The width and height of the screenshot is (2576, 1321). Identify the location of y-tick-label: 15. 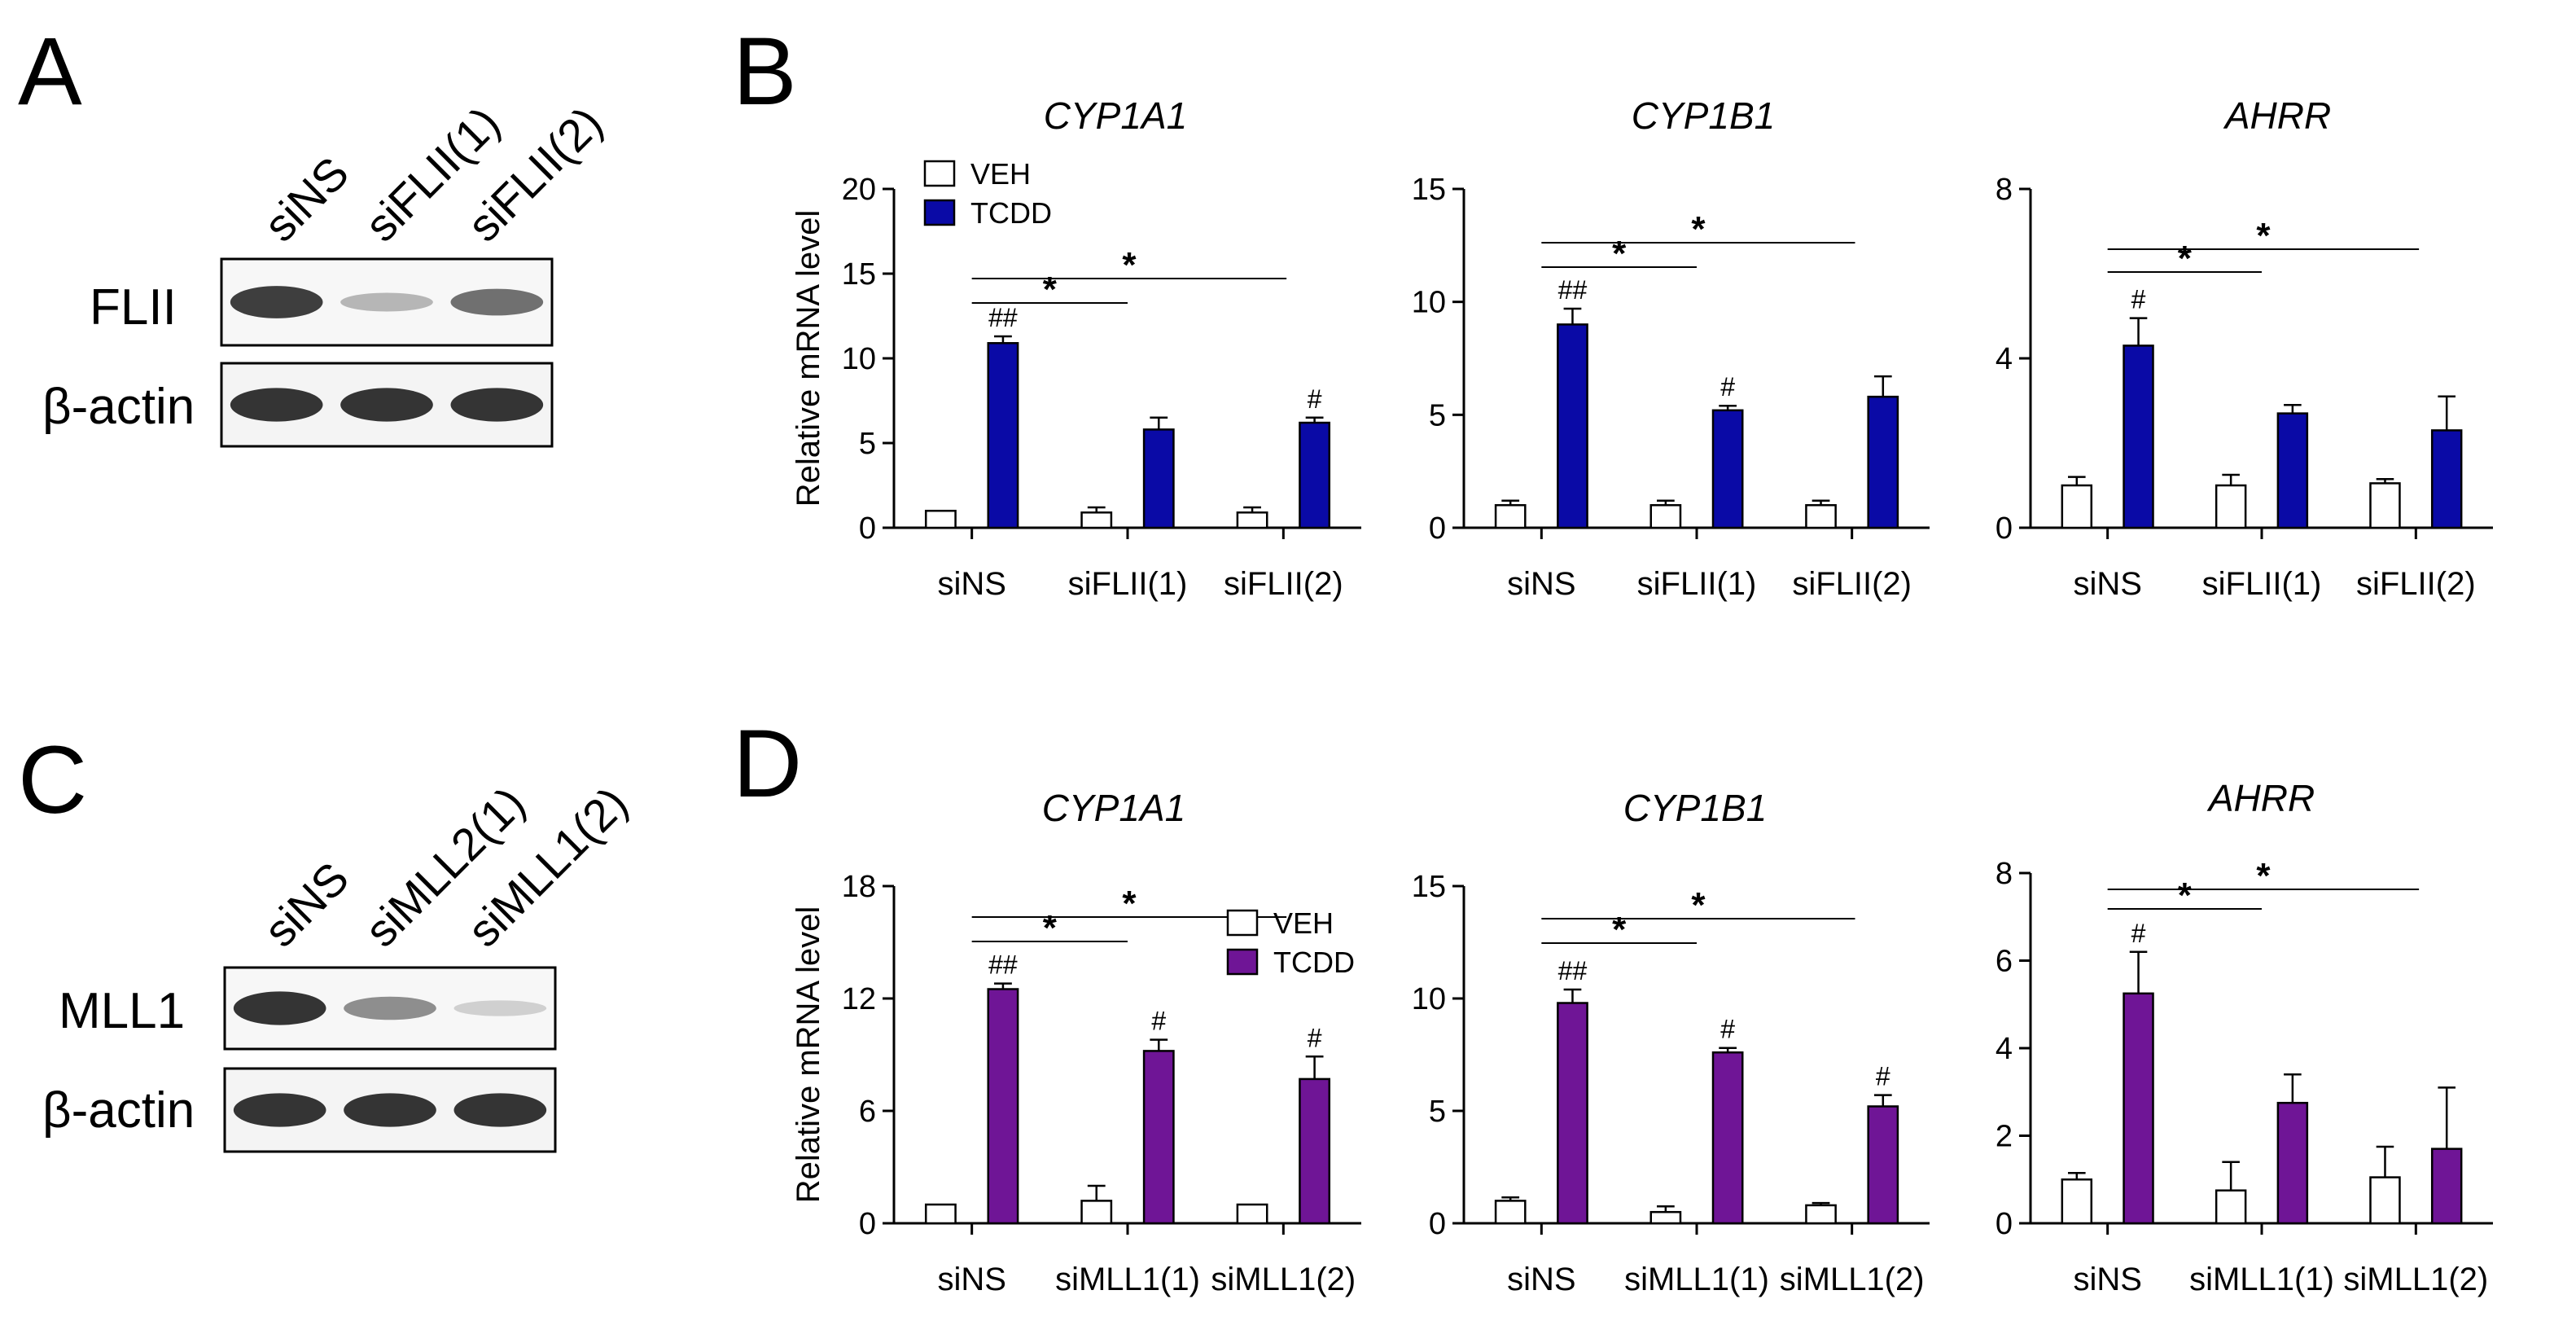
(859, 274).